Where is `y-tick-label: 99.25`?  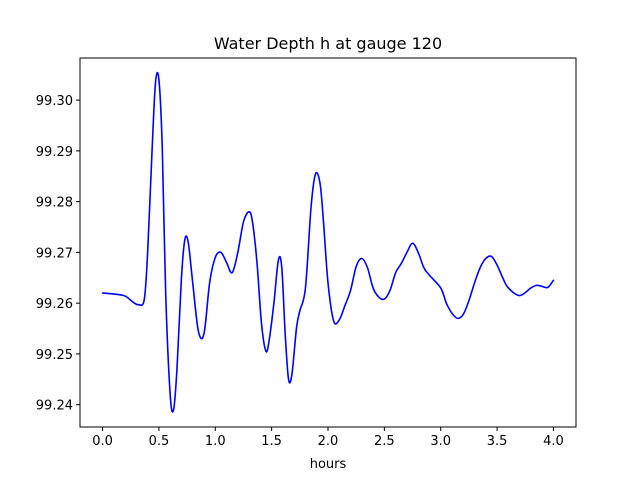 y-tick-label: 99.25 is located at coordinates (54, 355).